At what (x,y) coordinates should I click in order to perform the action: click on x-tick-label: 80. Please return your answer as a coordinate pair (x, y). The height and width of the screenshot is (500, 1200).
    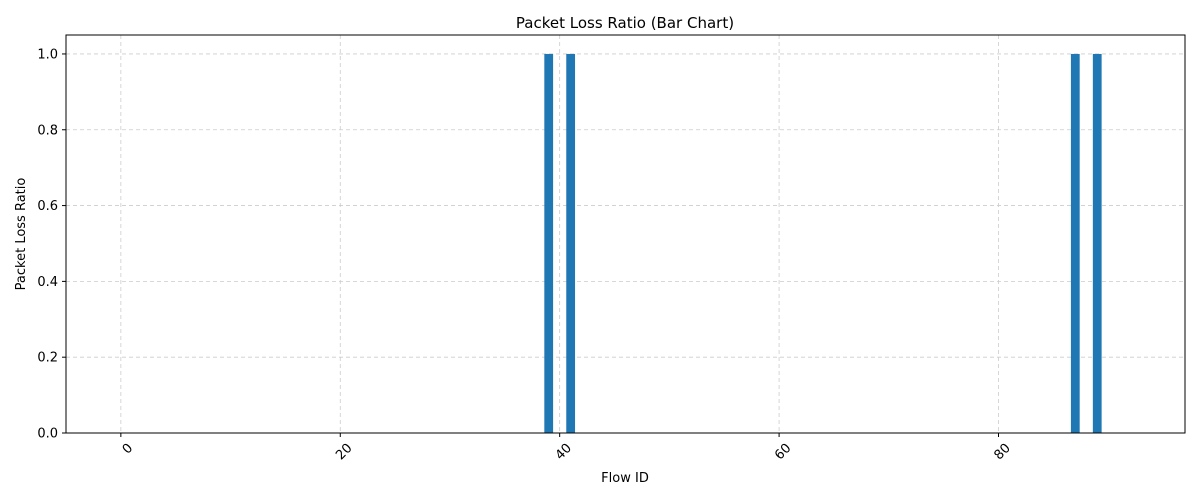
    Looking at the image, I should click on (1003, 452).